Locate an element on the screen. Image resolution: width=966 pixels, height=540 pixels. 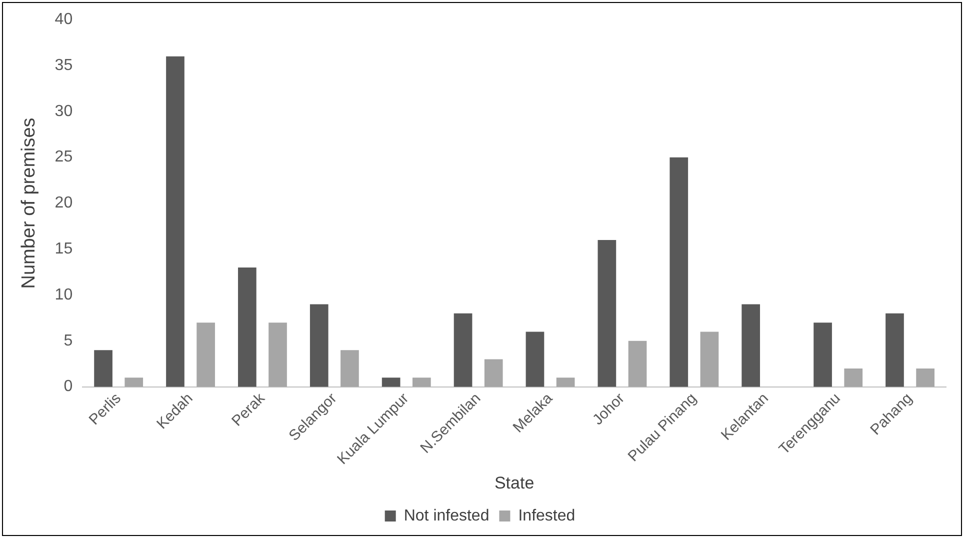
y-tick-label: 10 is located at coordinates (63, 295).